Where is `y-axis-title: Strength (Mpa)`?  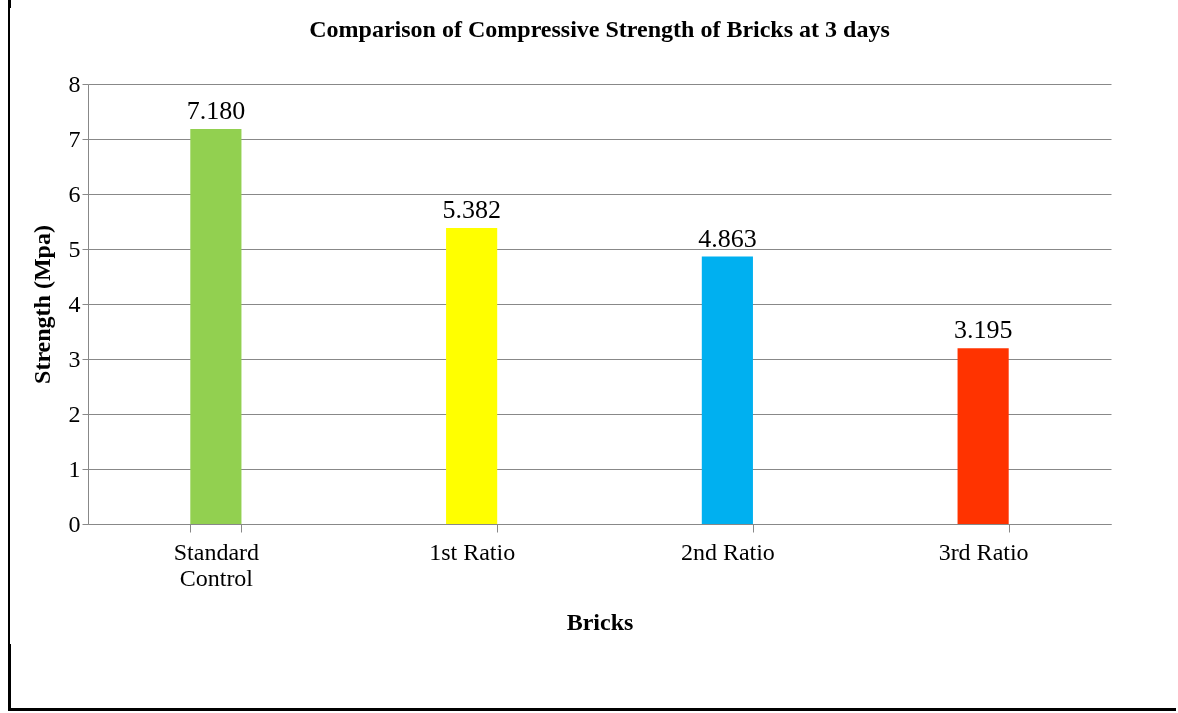
y-axis-title: Strength (Mpa) is located at coordinates (41, 304).